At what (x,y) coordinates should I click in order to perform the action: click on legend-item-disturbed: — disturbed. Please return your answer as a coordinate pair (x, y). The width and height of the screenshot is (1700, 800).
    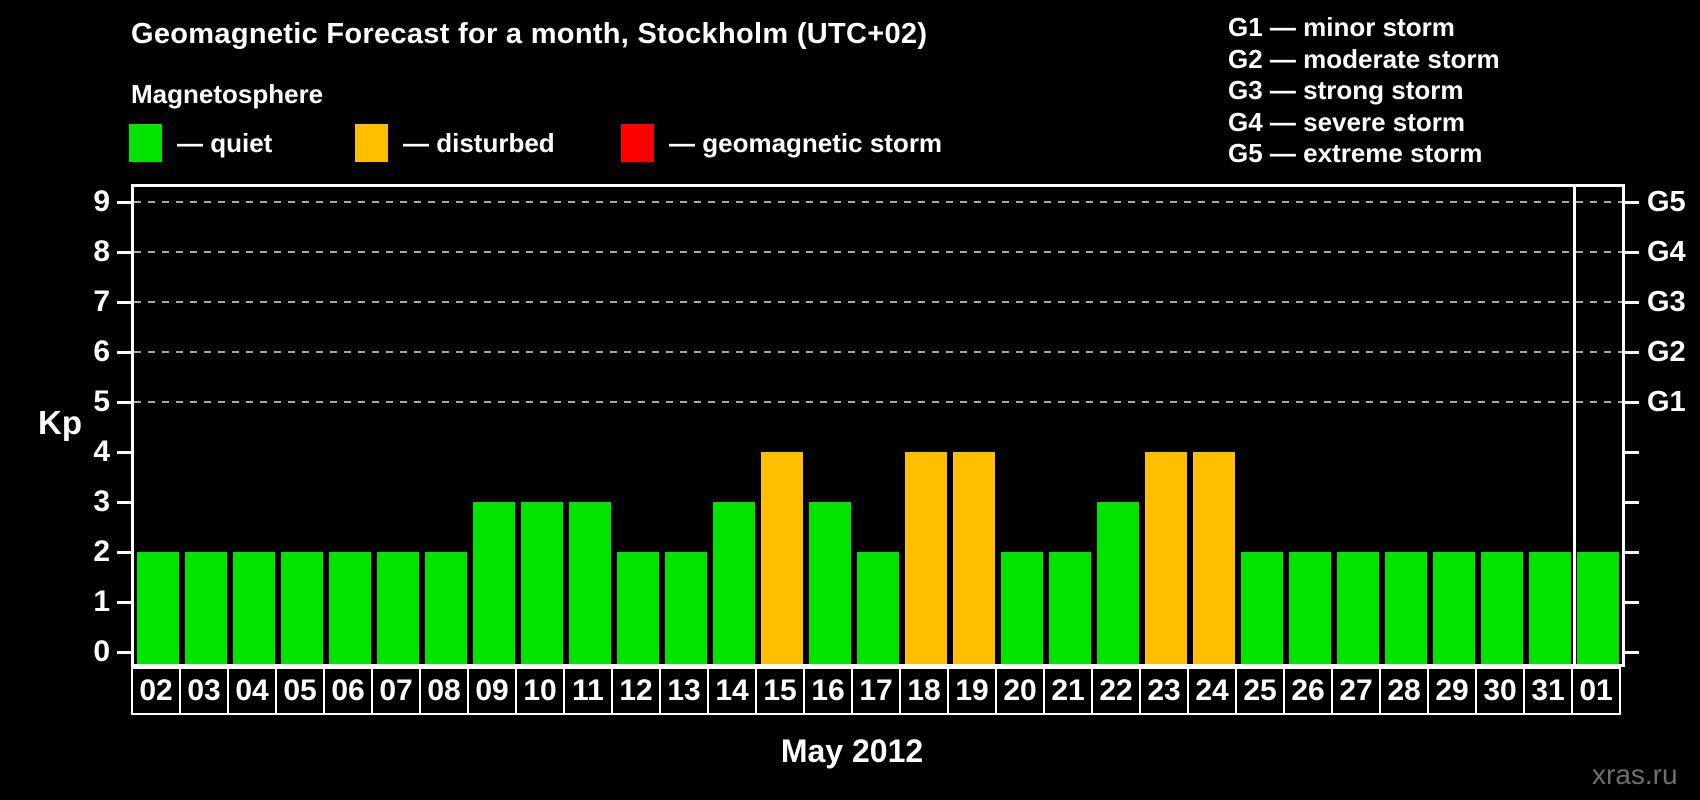
    Looking at the image, I should click on (455, 143).